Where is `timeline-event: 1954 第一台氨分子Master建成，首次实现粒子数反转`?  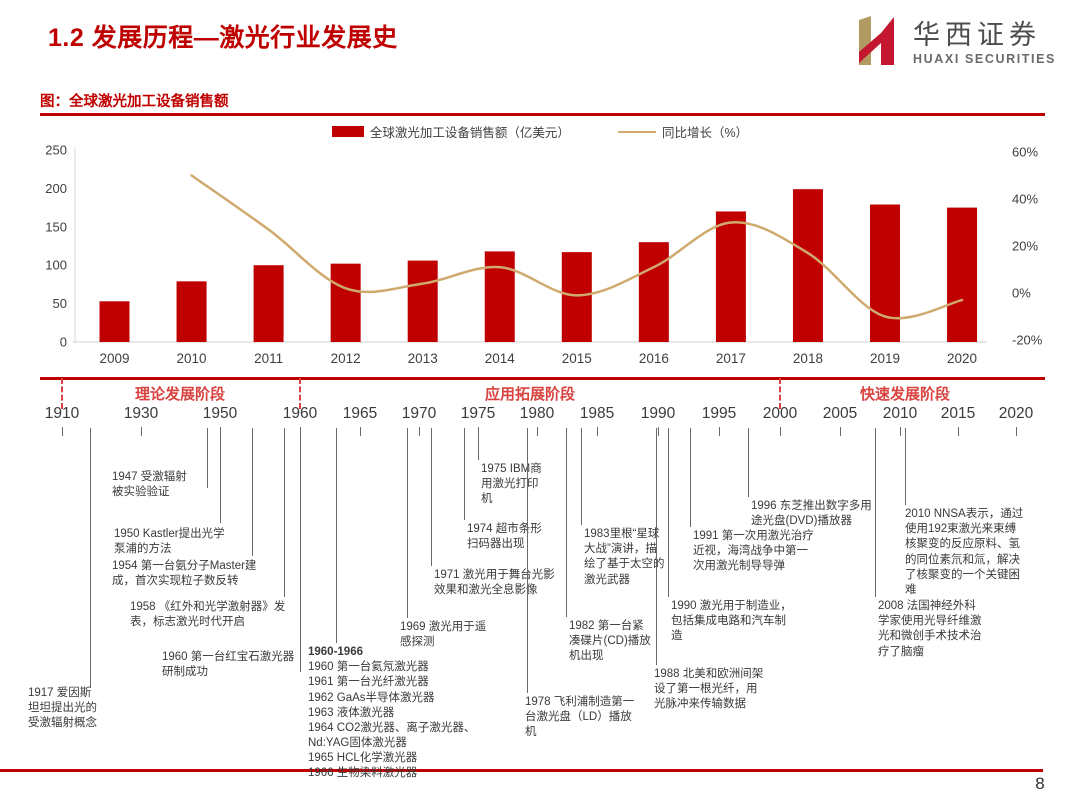 timeline-event: 1954 第一台氨分子Master建成，首次实现粒子数反转 is located at coordinates (184, 574).